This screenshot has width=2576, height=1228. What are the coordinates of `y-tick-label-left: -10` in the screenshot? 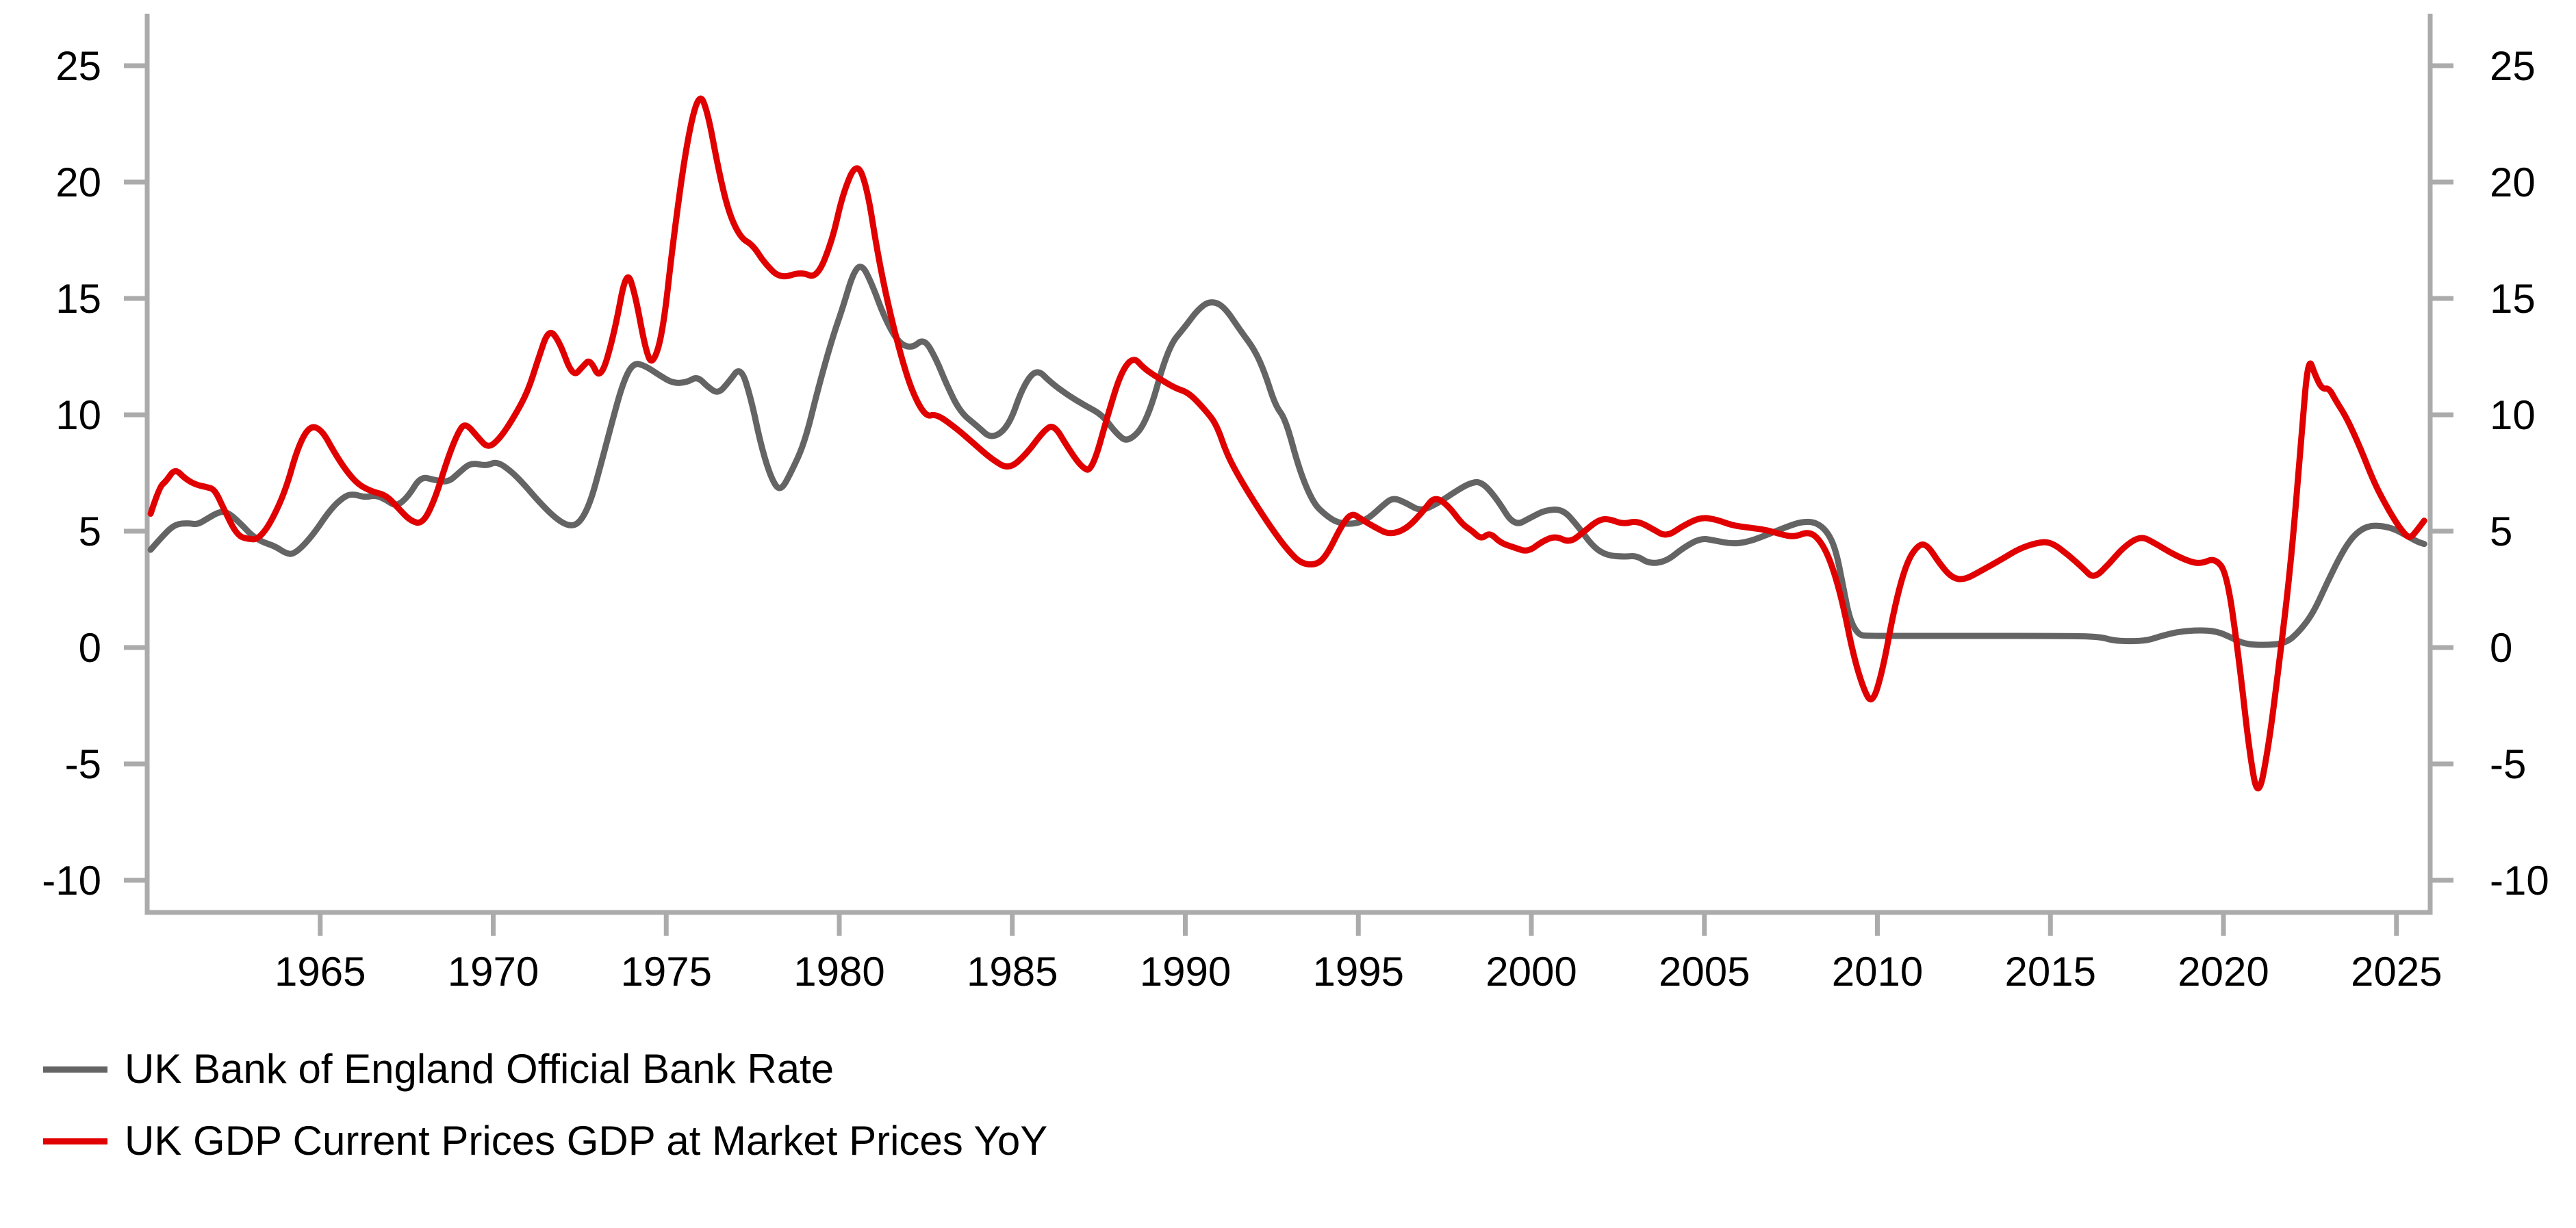 It's located at (71, 881).